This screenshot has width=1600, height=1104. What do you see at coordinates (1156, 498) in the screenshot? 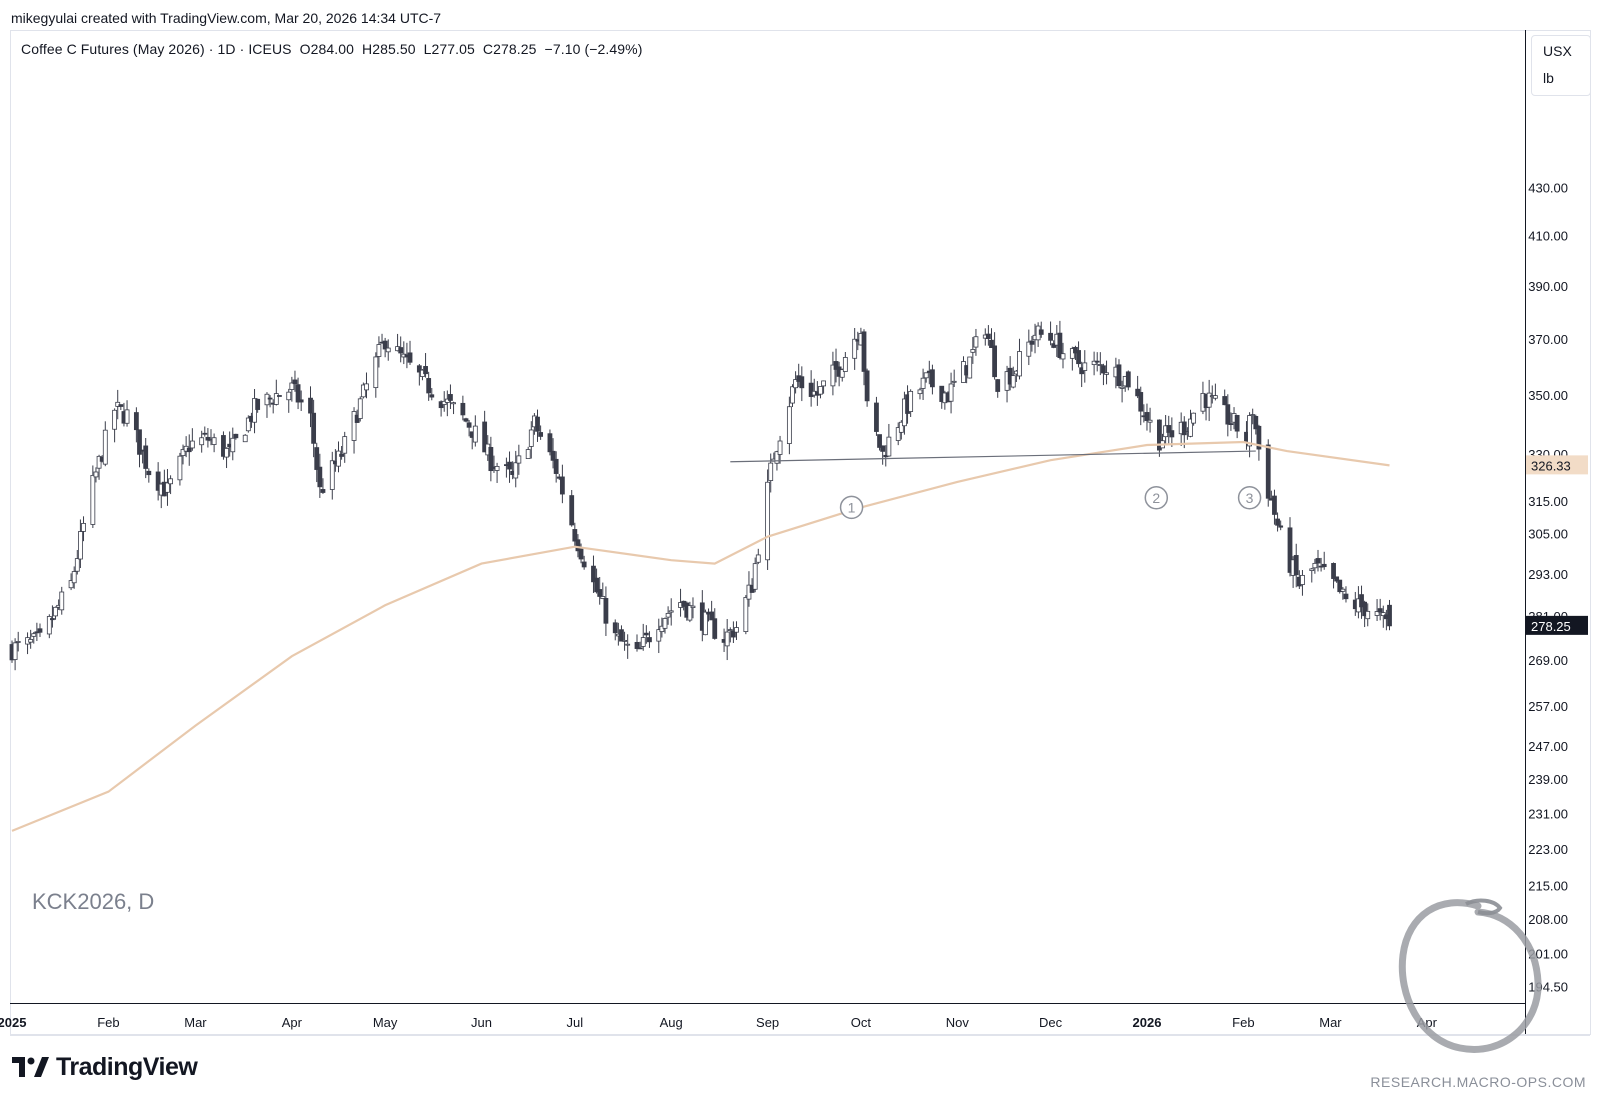
I see `pattern-marker: 2` at bounding box center [1156, 498].